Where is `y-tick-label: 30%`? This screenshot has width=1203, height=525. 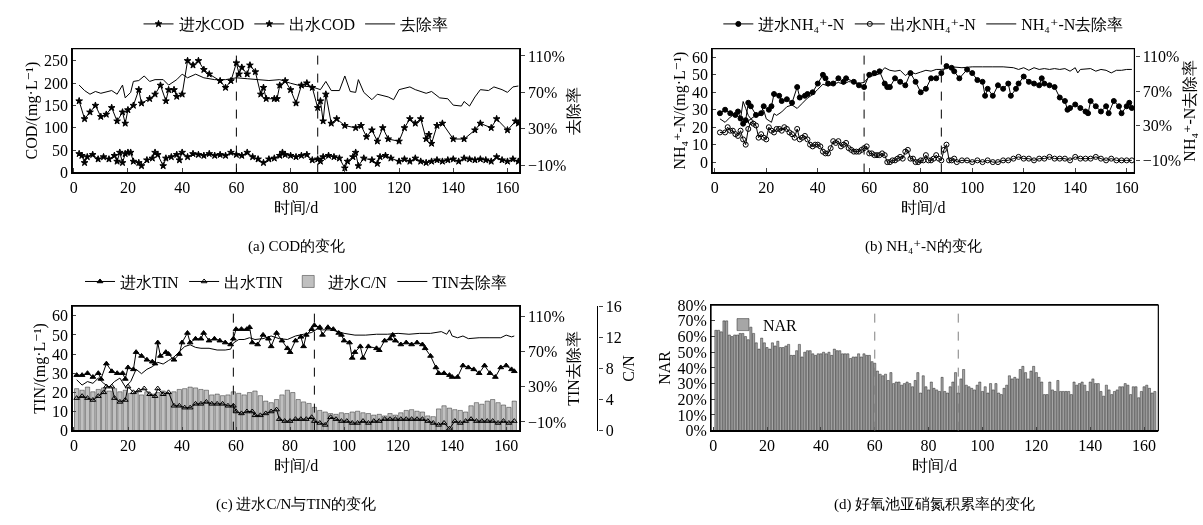
y-tick-label: 30% is located at coordinates (692, 384).